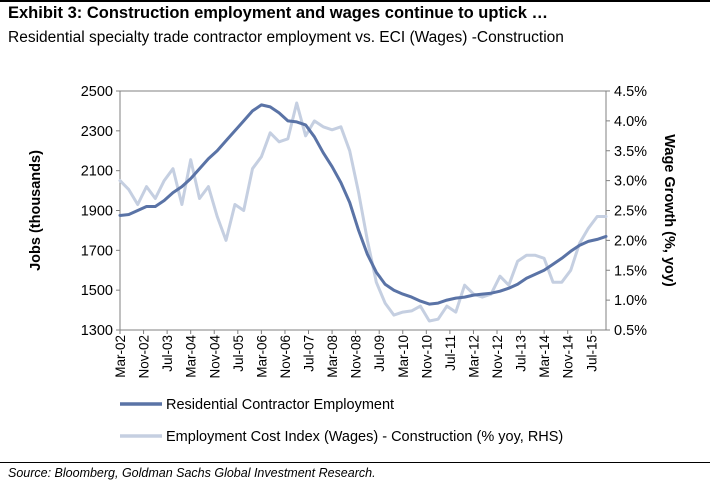  Describe the element at coordinates (309, 353) in the screenshot. I see `x-tick-label: Jul-07` at that location.